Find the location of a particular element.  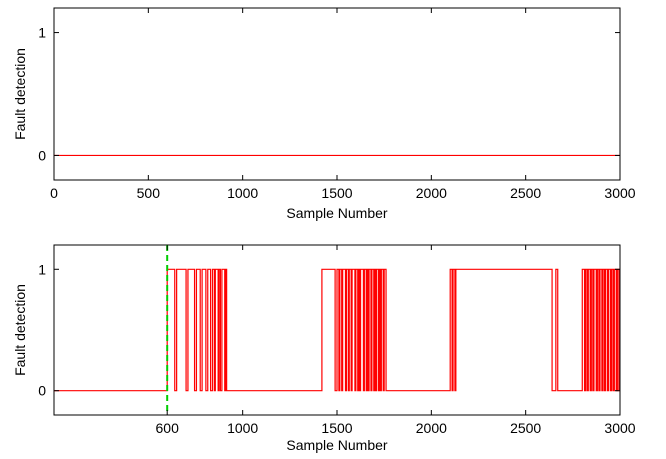

bottom-y-tick-label: 0 is located at coordinates (42, 391).